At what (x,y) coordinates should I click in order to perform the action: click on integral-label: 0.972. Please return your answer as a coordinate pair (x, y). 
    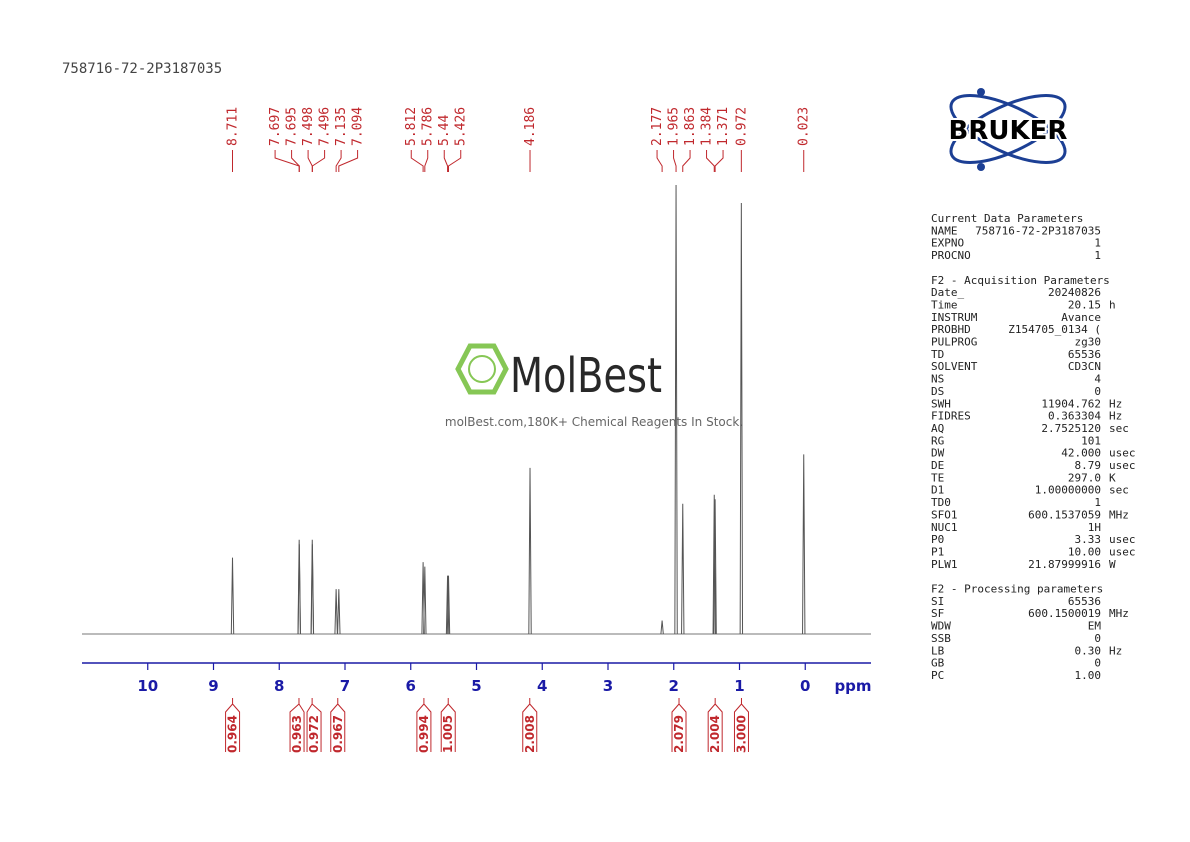
    Looking at the image, I should click on (314, 734).